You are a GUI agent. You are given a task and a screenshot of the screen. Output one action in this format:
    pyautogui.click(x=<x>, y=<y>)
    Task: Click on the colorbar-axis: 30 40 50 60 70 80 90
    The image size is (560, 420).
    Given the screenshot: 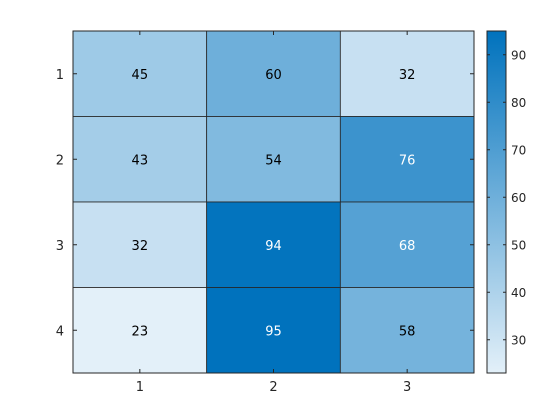 What is the action you would take?
    pyautogui.click(x=506, y=197)
    